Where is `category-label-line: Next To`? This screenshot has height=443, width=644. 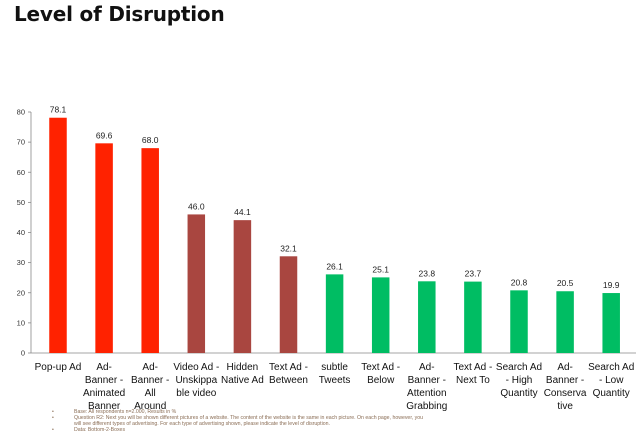
category-label-line: Next To is located at coordinates (473, 380).